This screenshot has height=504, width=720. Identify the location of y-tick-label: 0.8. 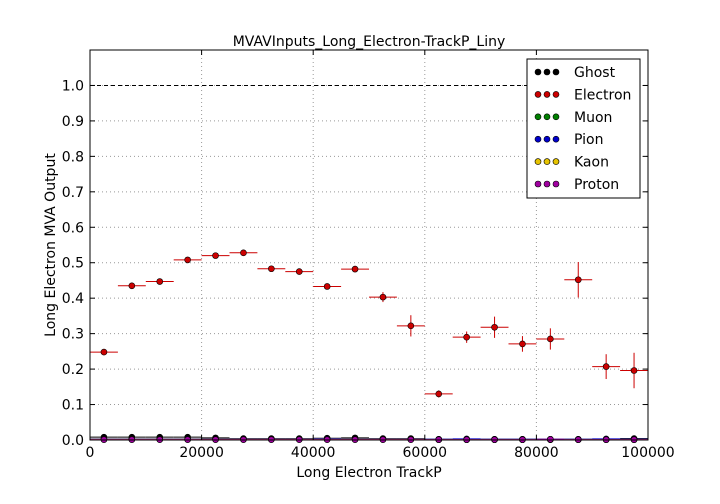
(73, 157).